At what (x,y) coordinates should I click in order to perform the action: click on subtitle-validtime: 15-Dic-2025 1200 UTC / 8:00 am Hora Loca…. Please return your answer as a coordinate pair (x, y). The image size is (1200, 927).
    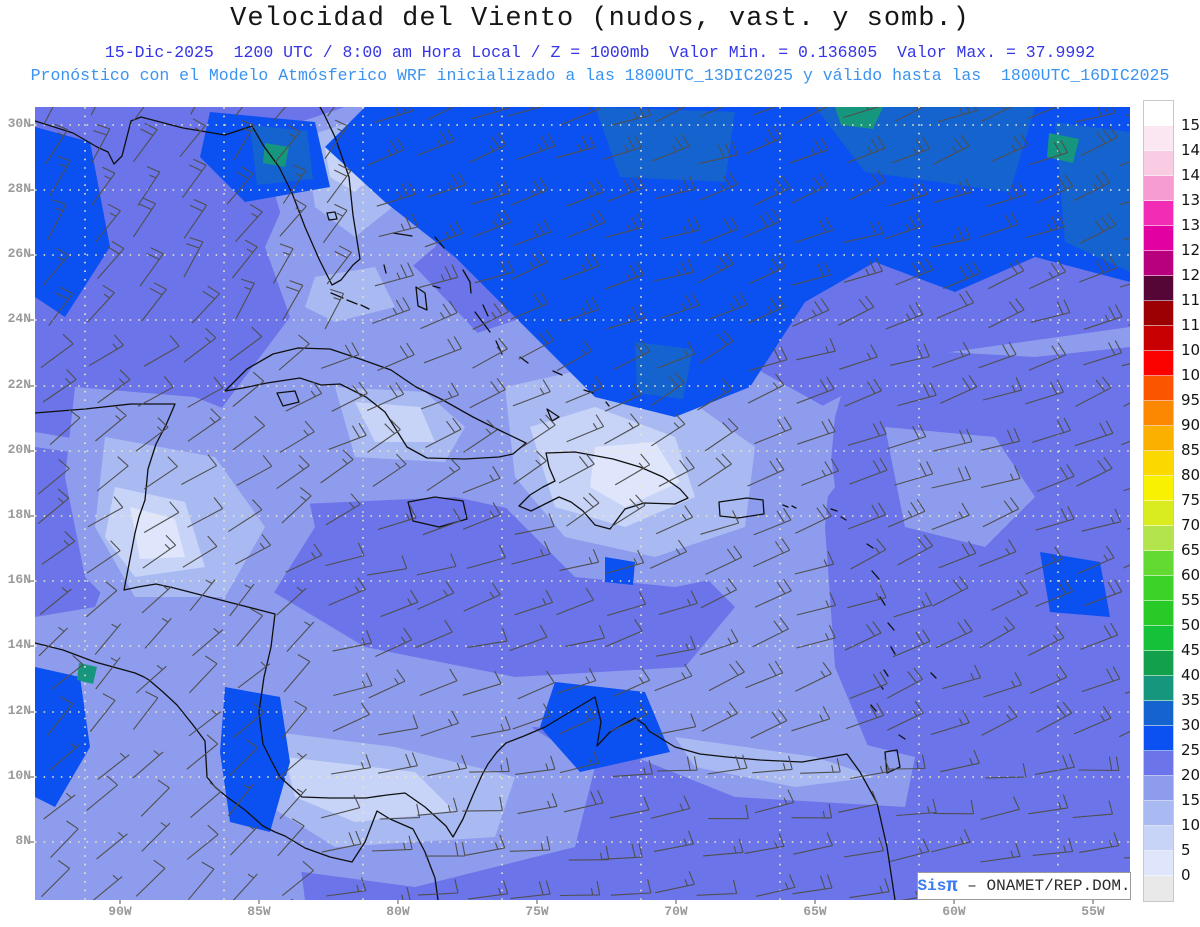
    Looking at the image, I should click on (600, 52).